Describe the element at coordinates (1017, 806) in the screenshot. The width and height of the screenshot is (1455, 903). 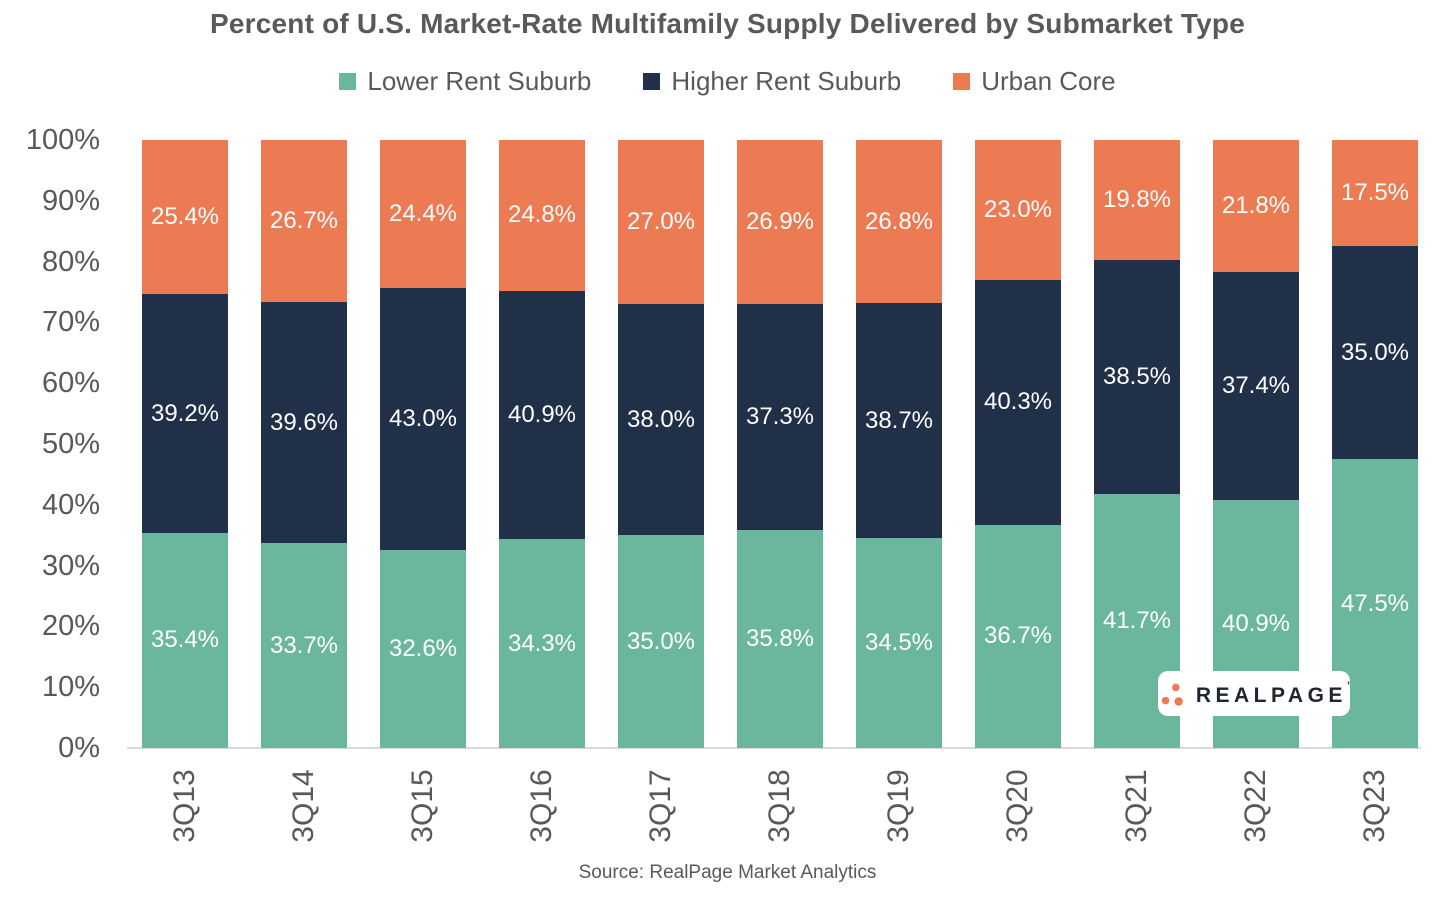
I see `x-axis-label-3Q20: 3Q20` at that location.